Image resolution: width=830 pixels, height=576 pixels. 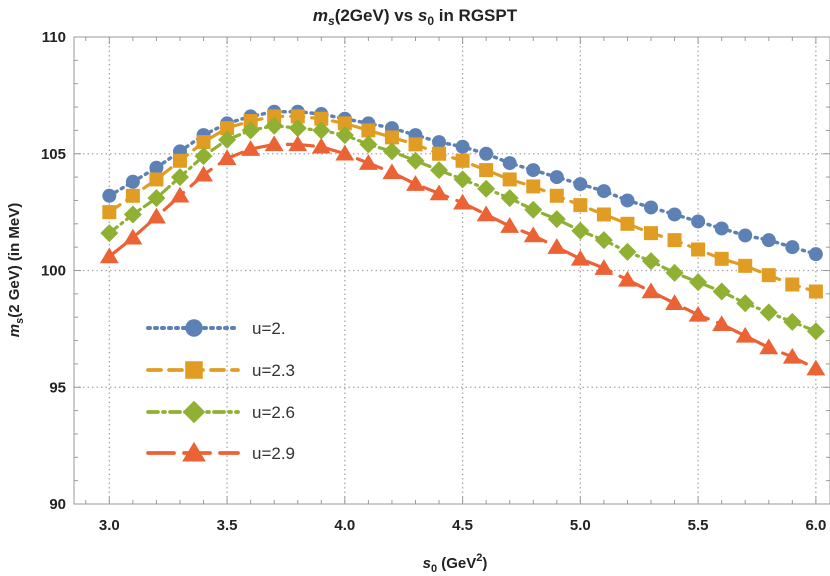 I want to click on legend-item: u=2.6, so click(x=220, y=412).